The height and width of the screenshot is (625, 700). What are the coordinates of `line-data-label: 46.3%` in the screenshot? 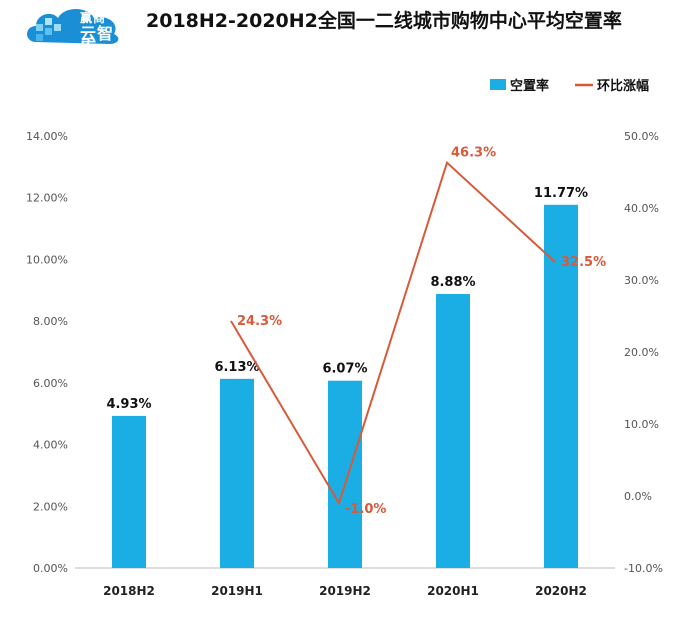 It's located at (473, 153).